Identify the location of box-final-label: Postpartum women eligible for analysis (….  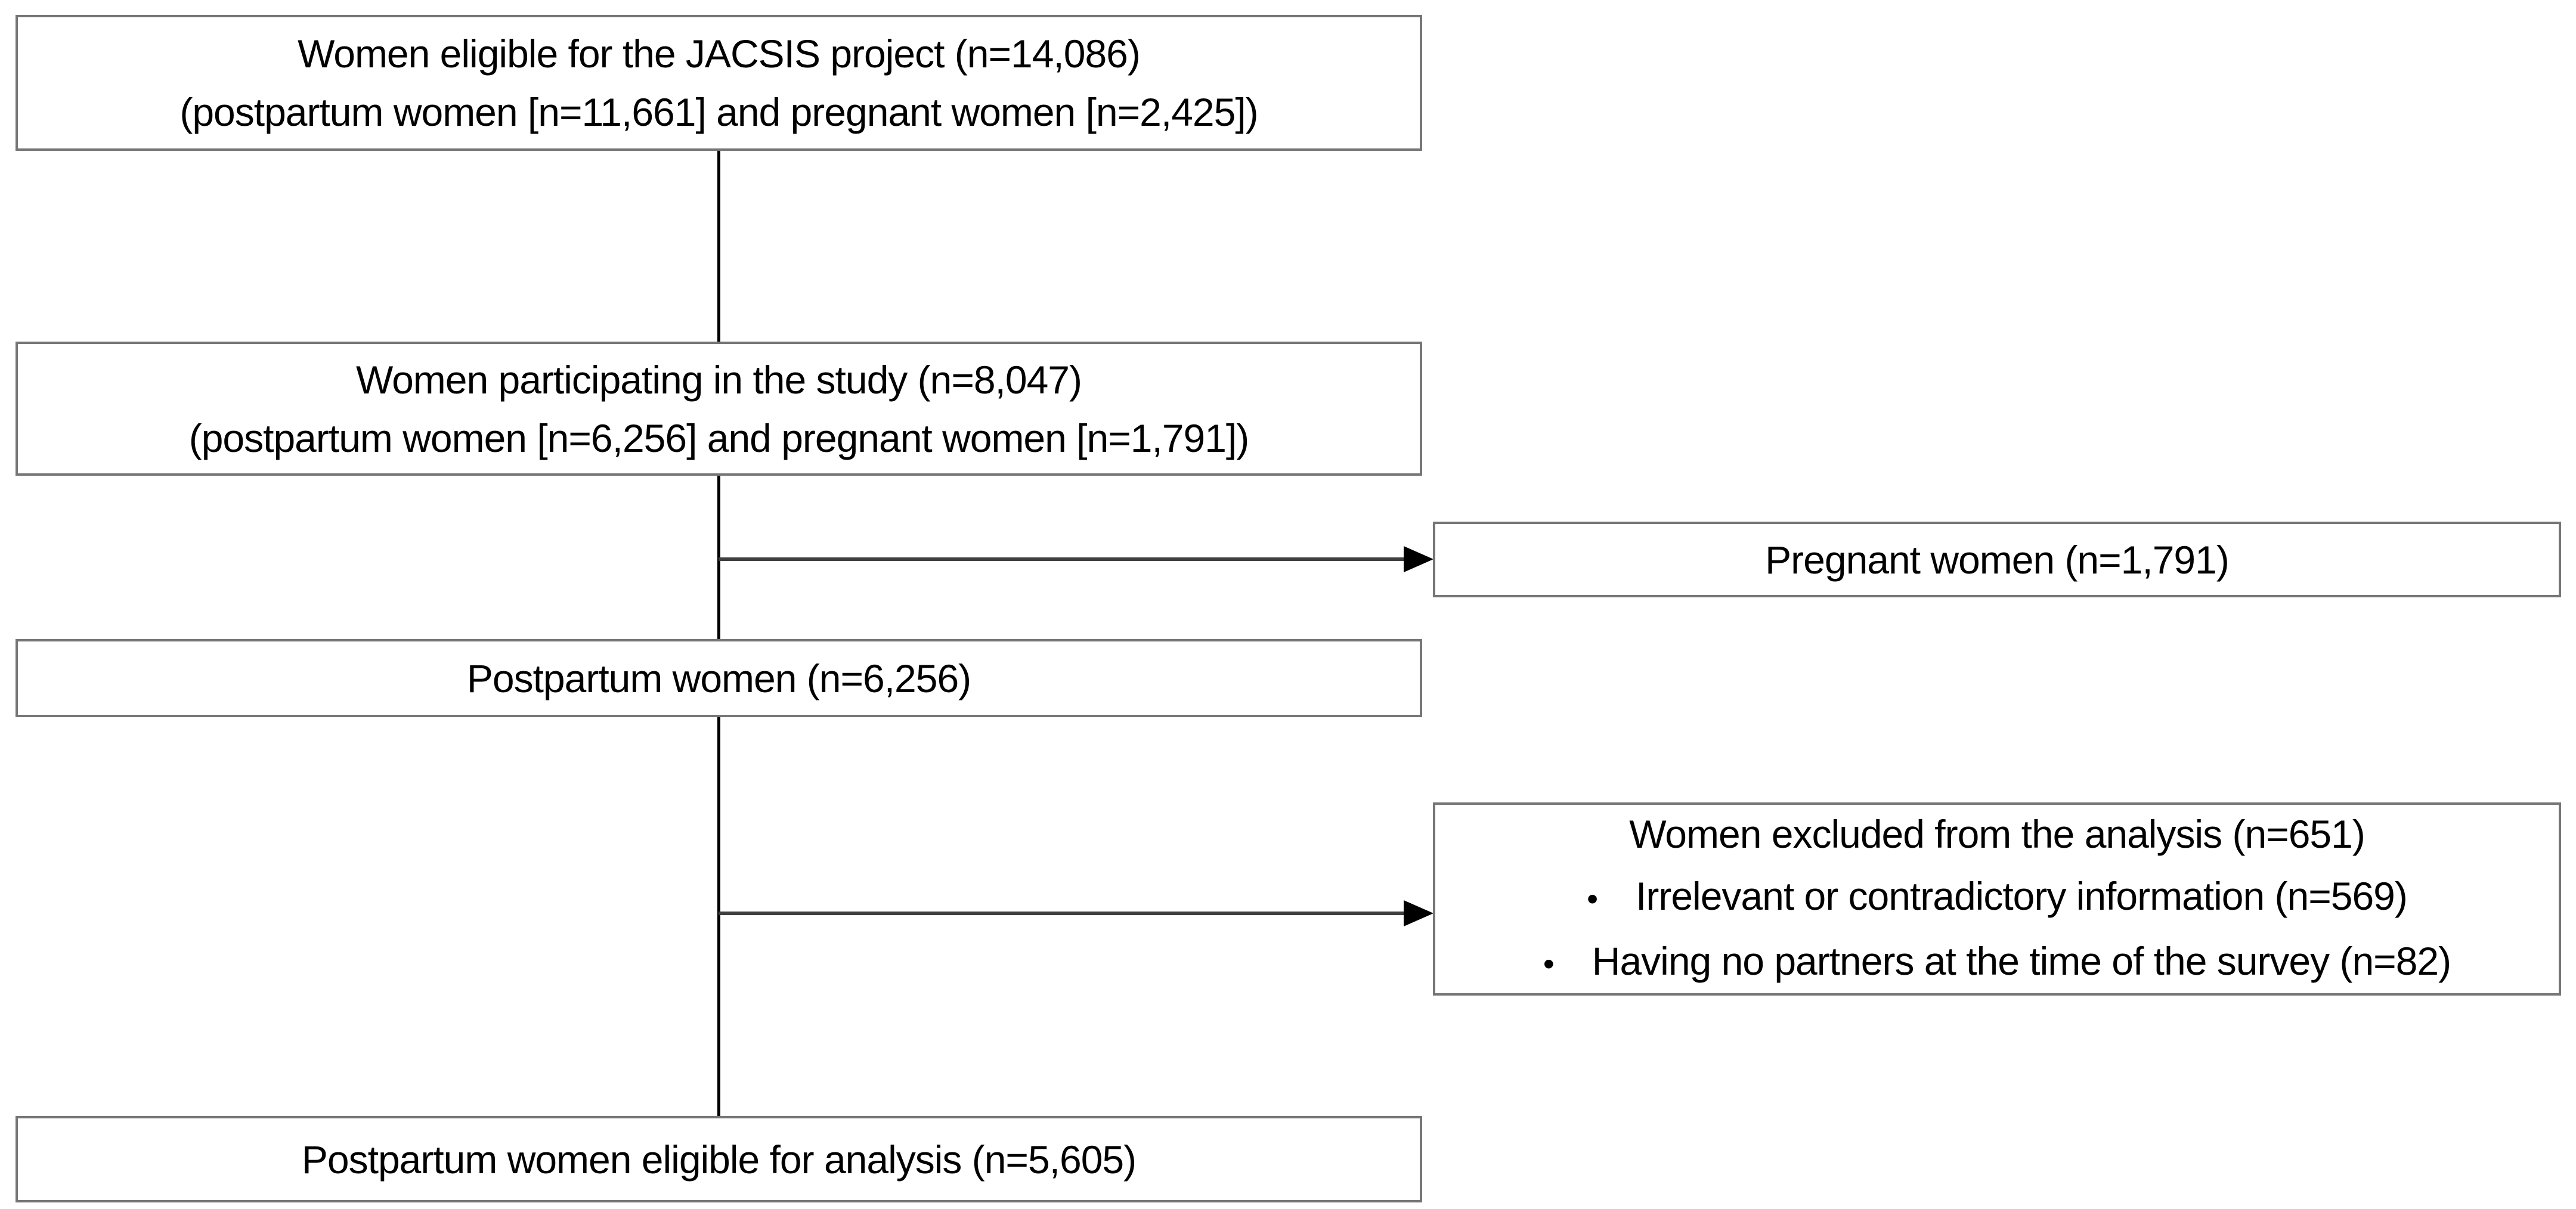
(719, 1159).